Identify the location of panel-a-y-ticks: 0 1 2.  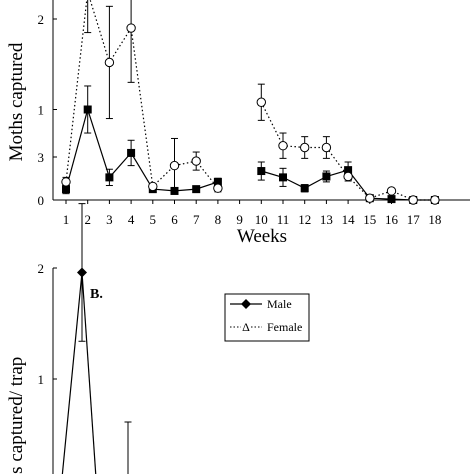
(47, 110).